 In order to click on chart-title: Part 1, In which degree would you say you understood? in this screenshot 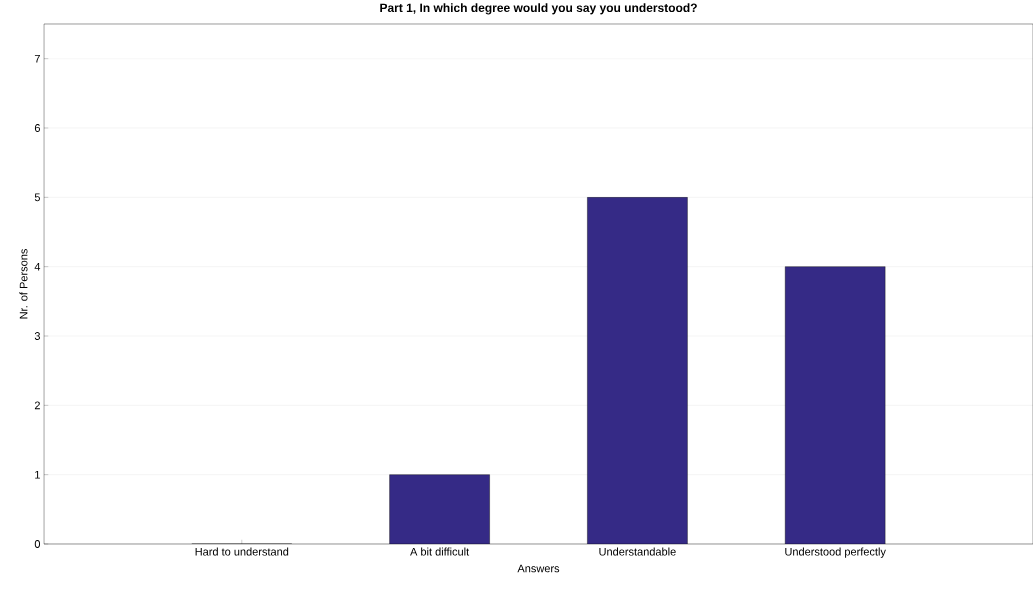, I will do `click(538, 9)`.